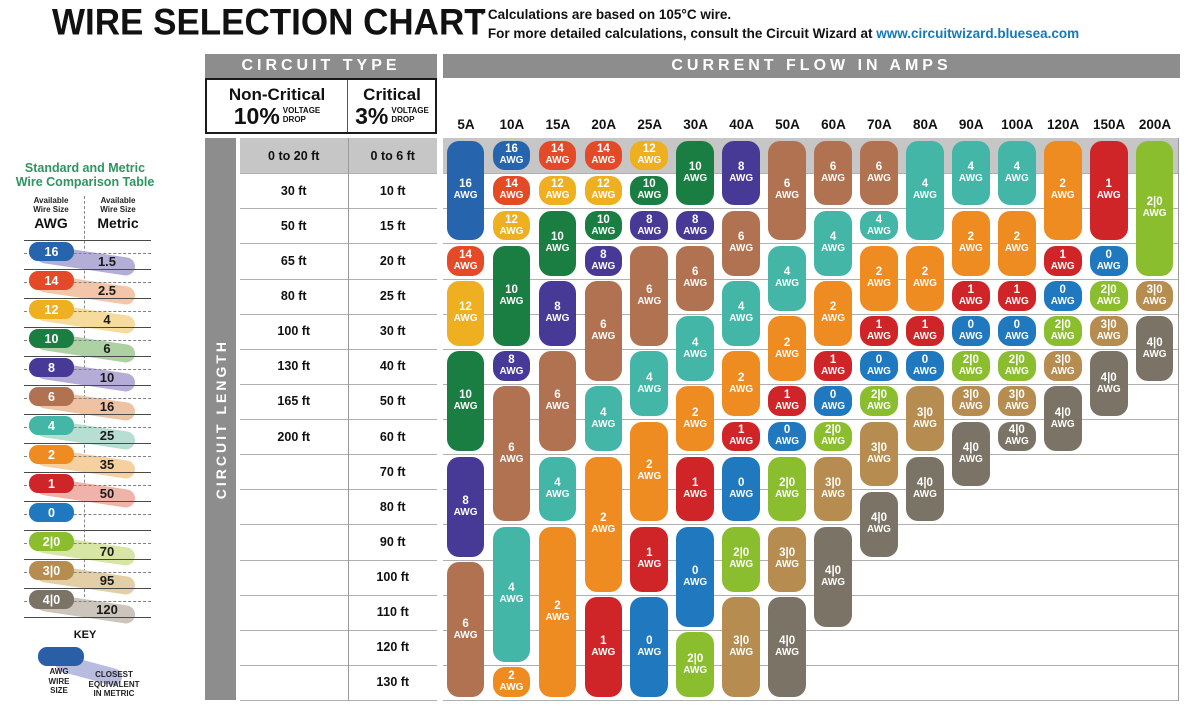 The image size is (1204, 716). I want to click on amp-column-header: 10A, so click(512, 124).